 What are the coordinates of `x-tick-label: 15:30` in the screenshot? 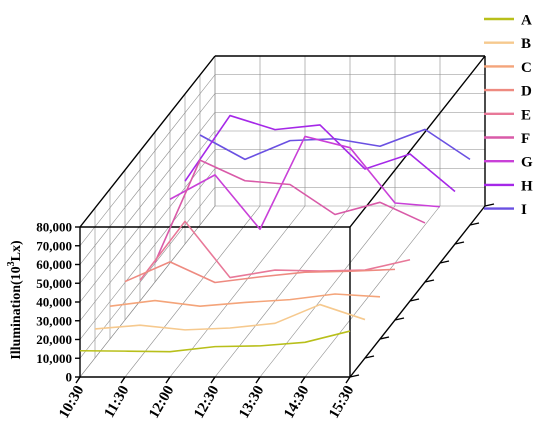 It's located at (341, 402).